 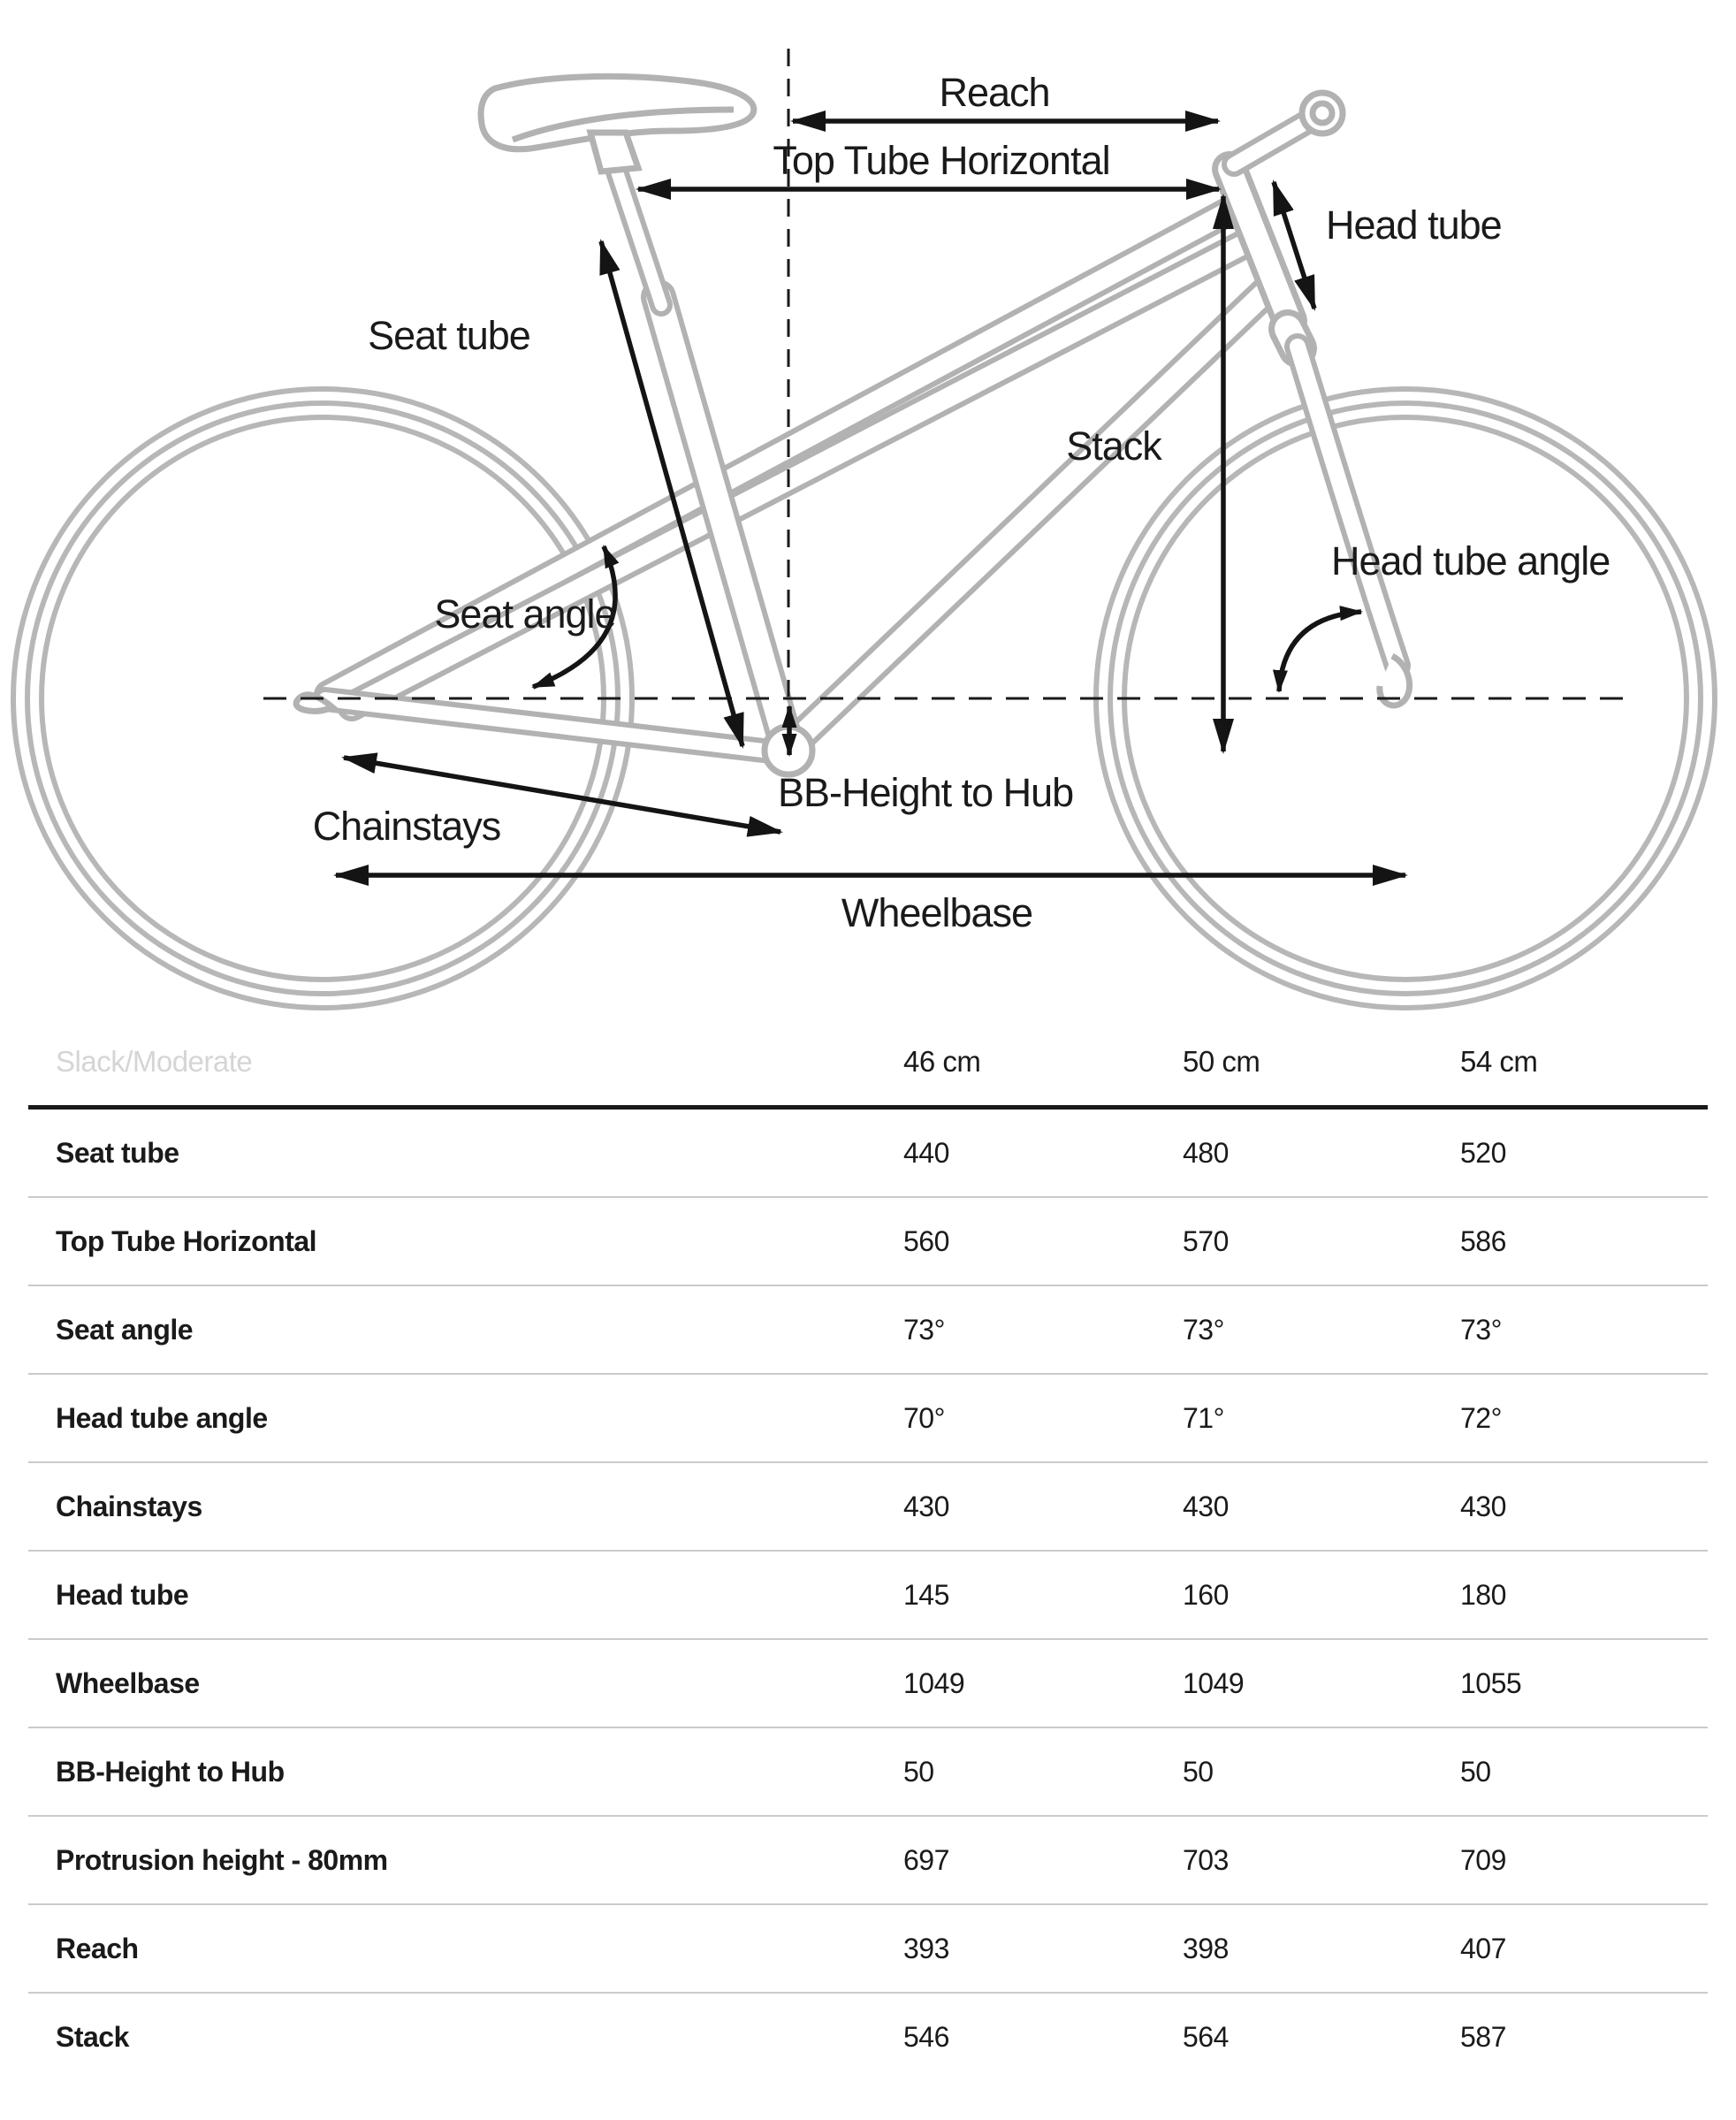 I want to click on row-label: Protrusion height - 80mm, so click(x=222, y=1859).